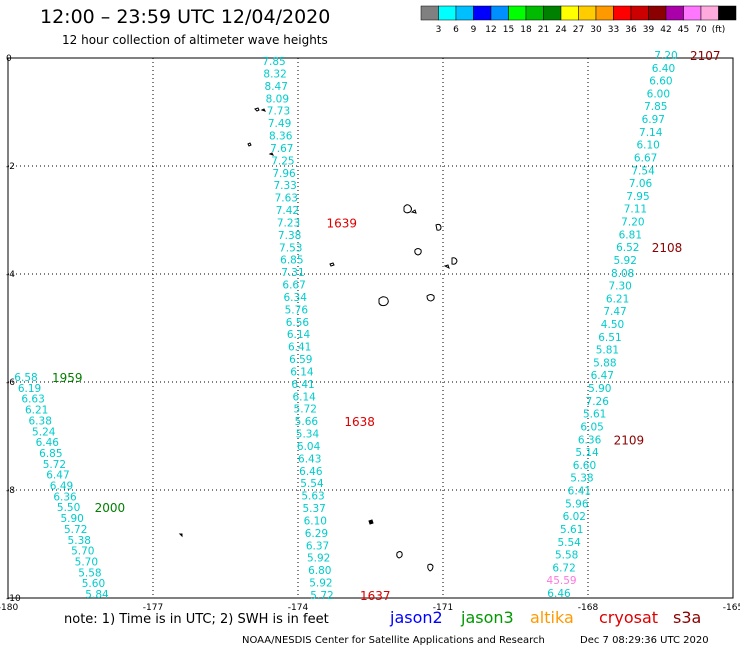 Image resolution: width=740 pixels, height=650 pixels. I want to click on wave-height-label: 5.24, so click(44, 432).